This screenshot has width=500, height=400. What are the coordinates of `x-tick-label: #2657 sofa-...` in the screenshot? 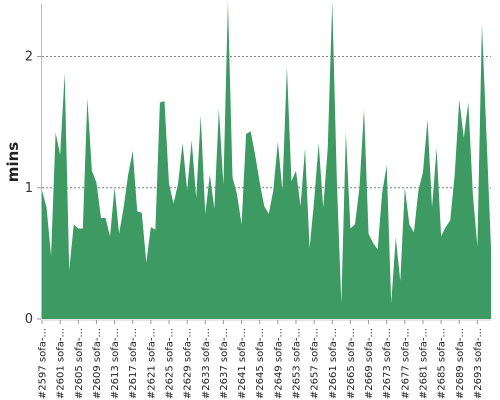 It's located at (315, 363).